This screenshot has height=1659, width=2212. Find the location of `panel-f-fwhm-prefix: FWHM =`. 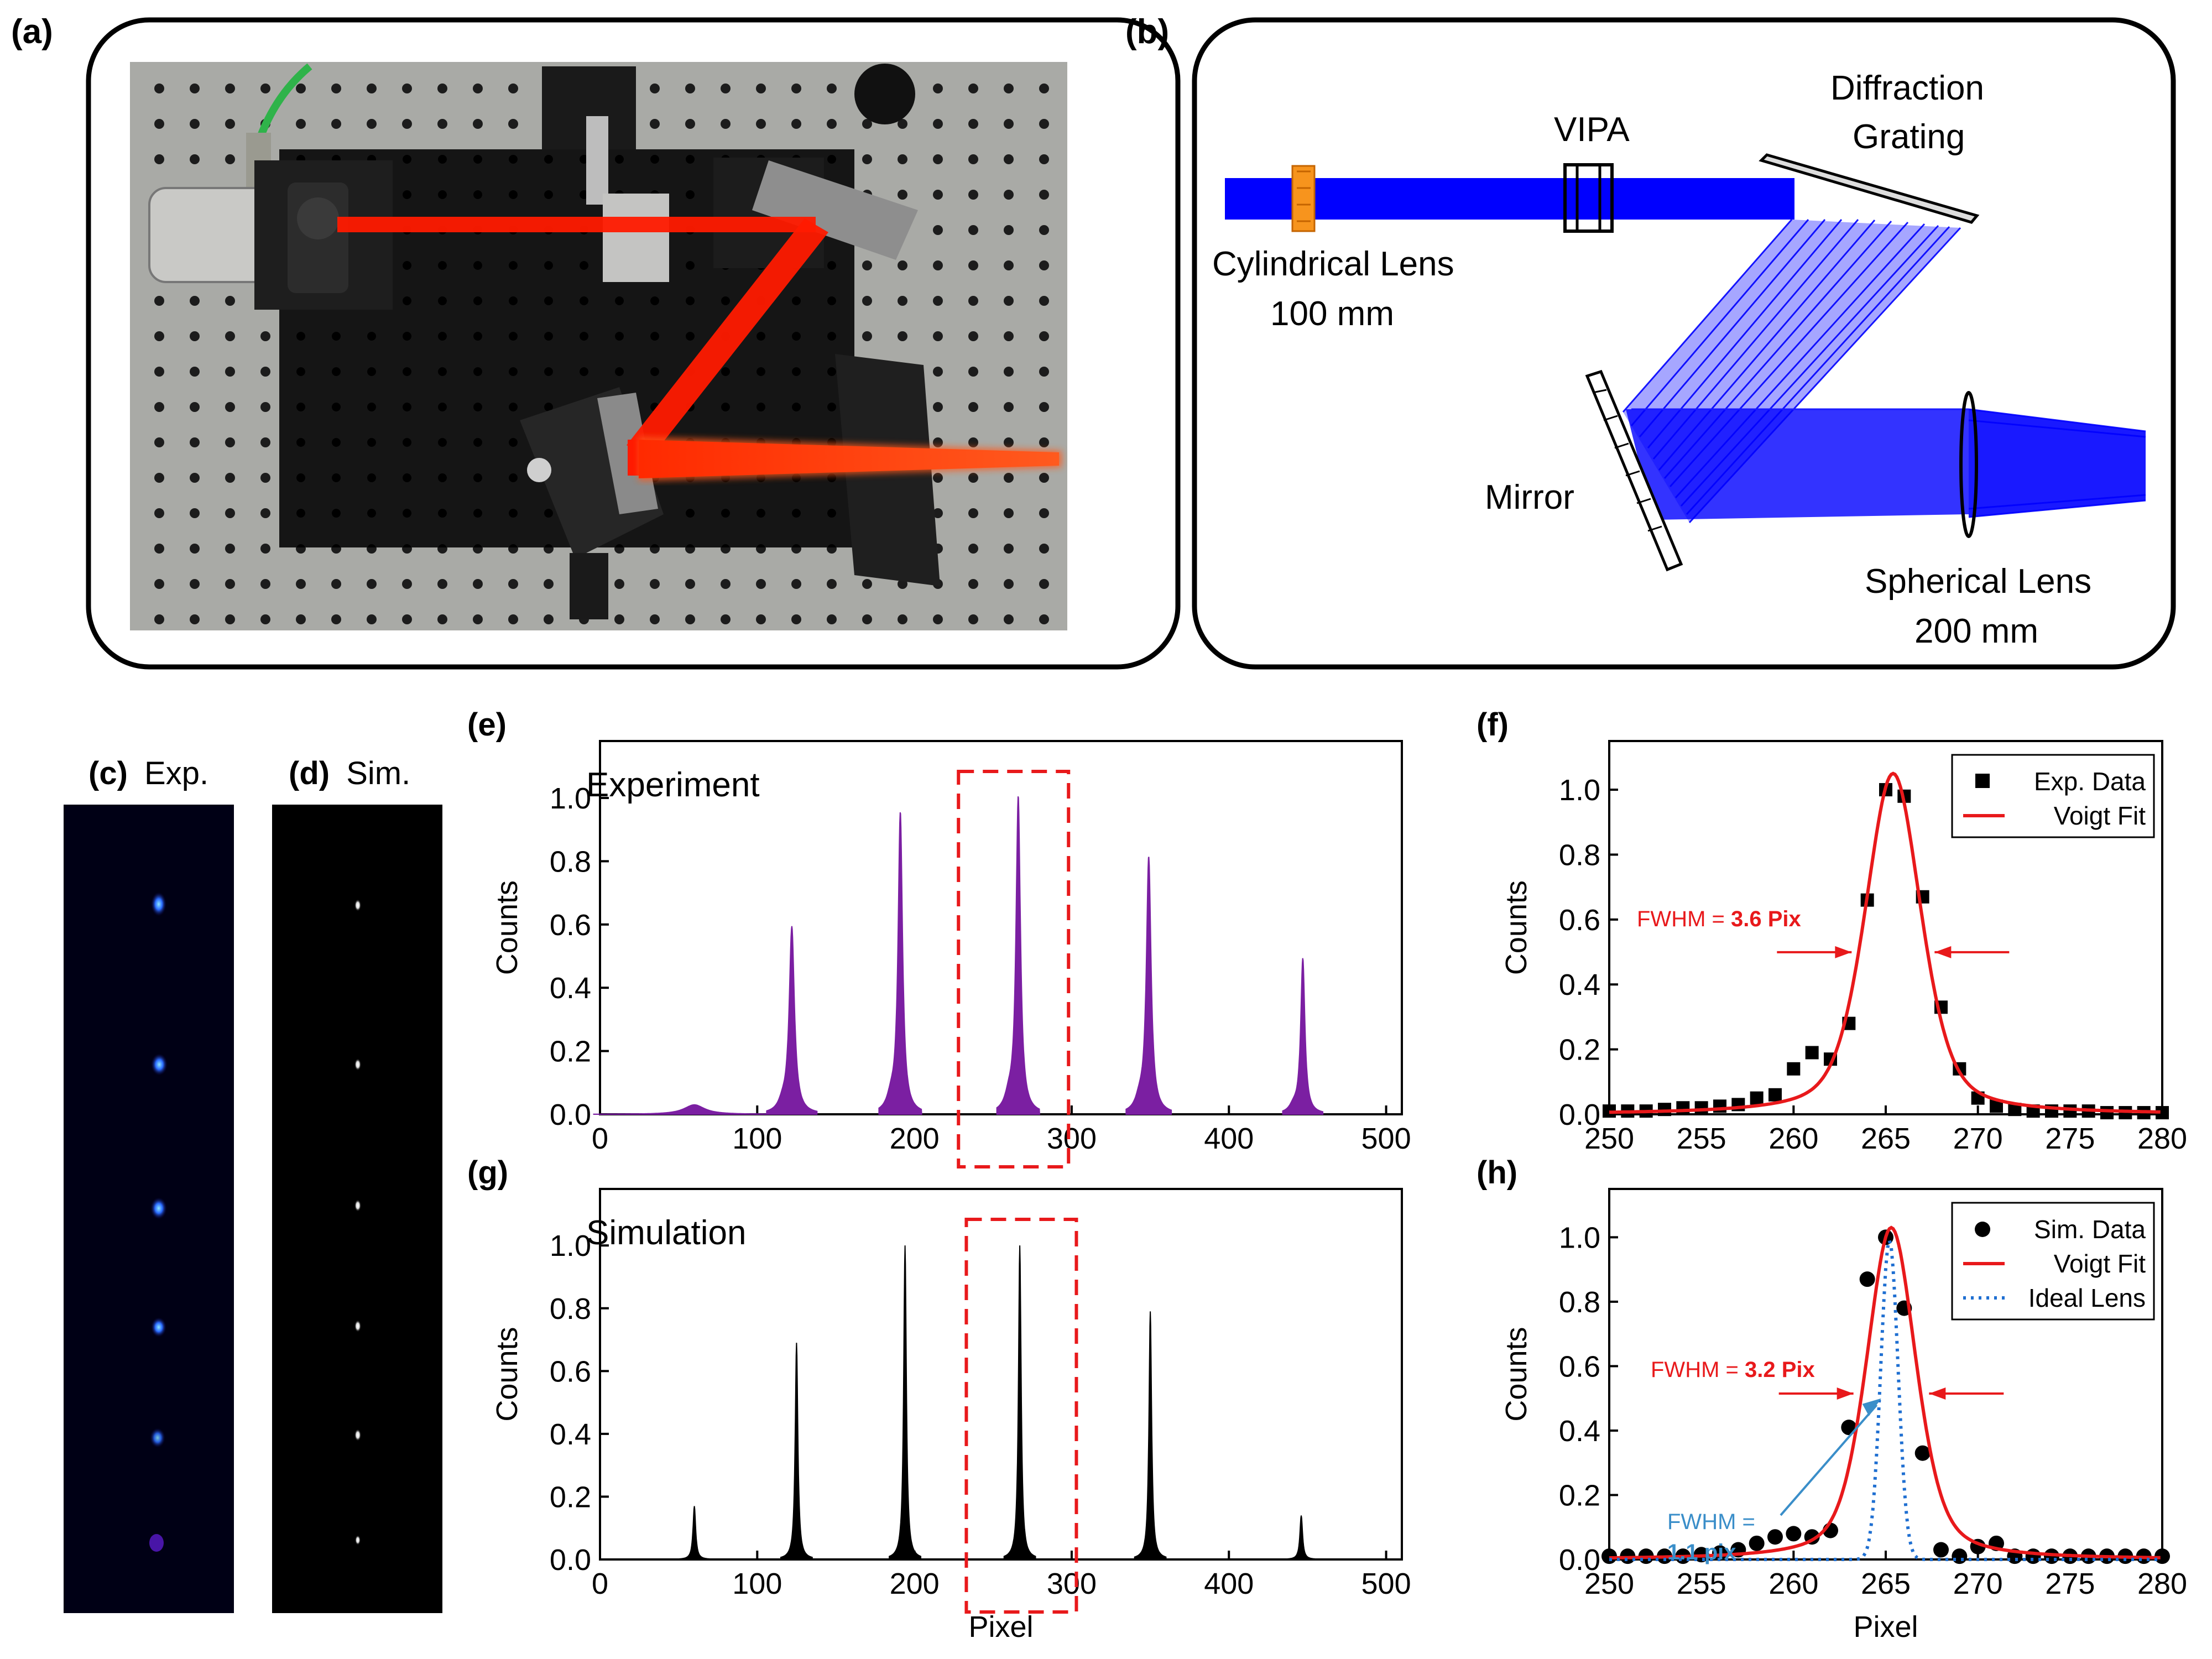

panel-f-fwhm-prefix: FWHM = is located at coordinates (1684, 919).